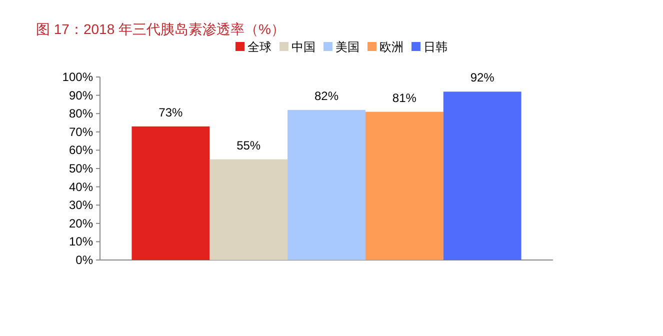 This screenshot has width=663, height=336. I want to click on legend-label: 美国, so click(348, 47).